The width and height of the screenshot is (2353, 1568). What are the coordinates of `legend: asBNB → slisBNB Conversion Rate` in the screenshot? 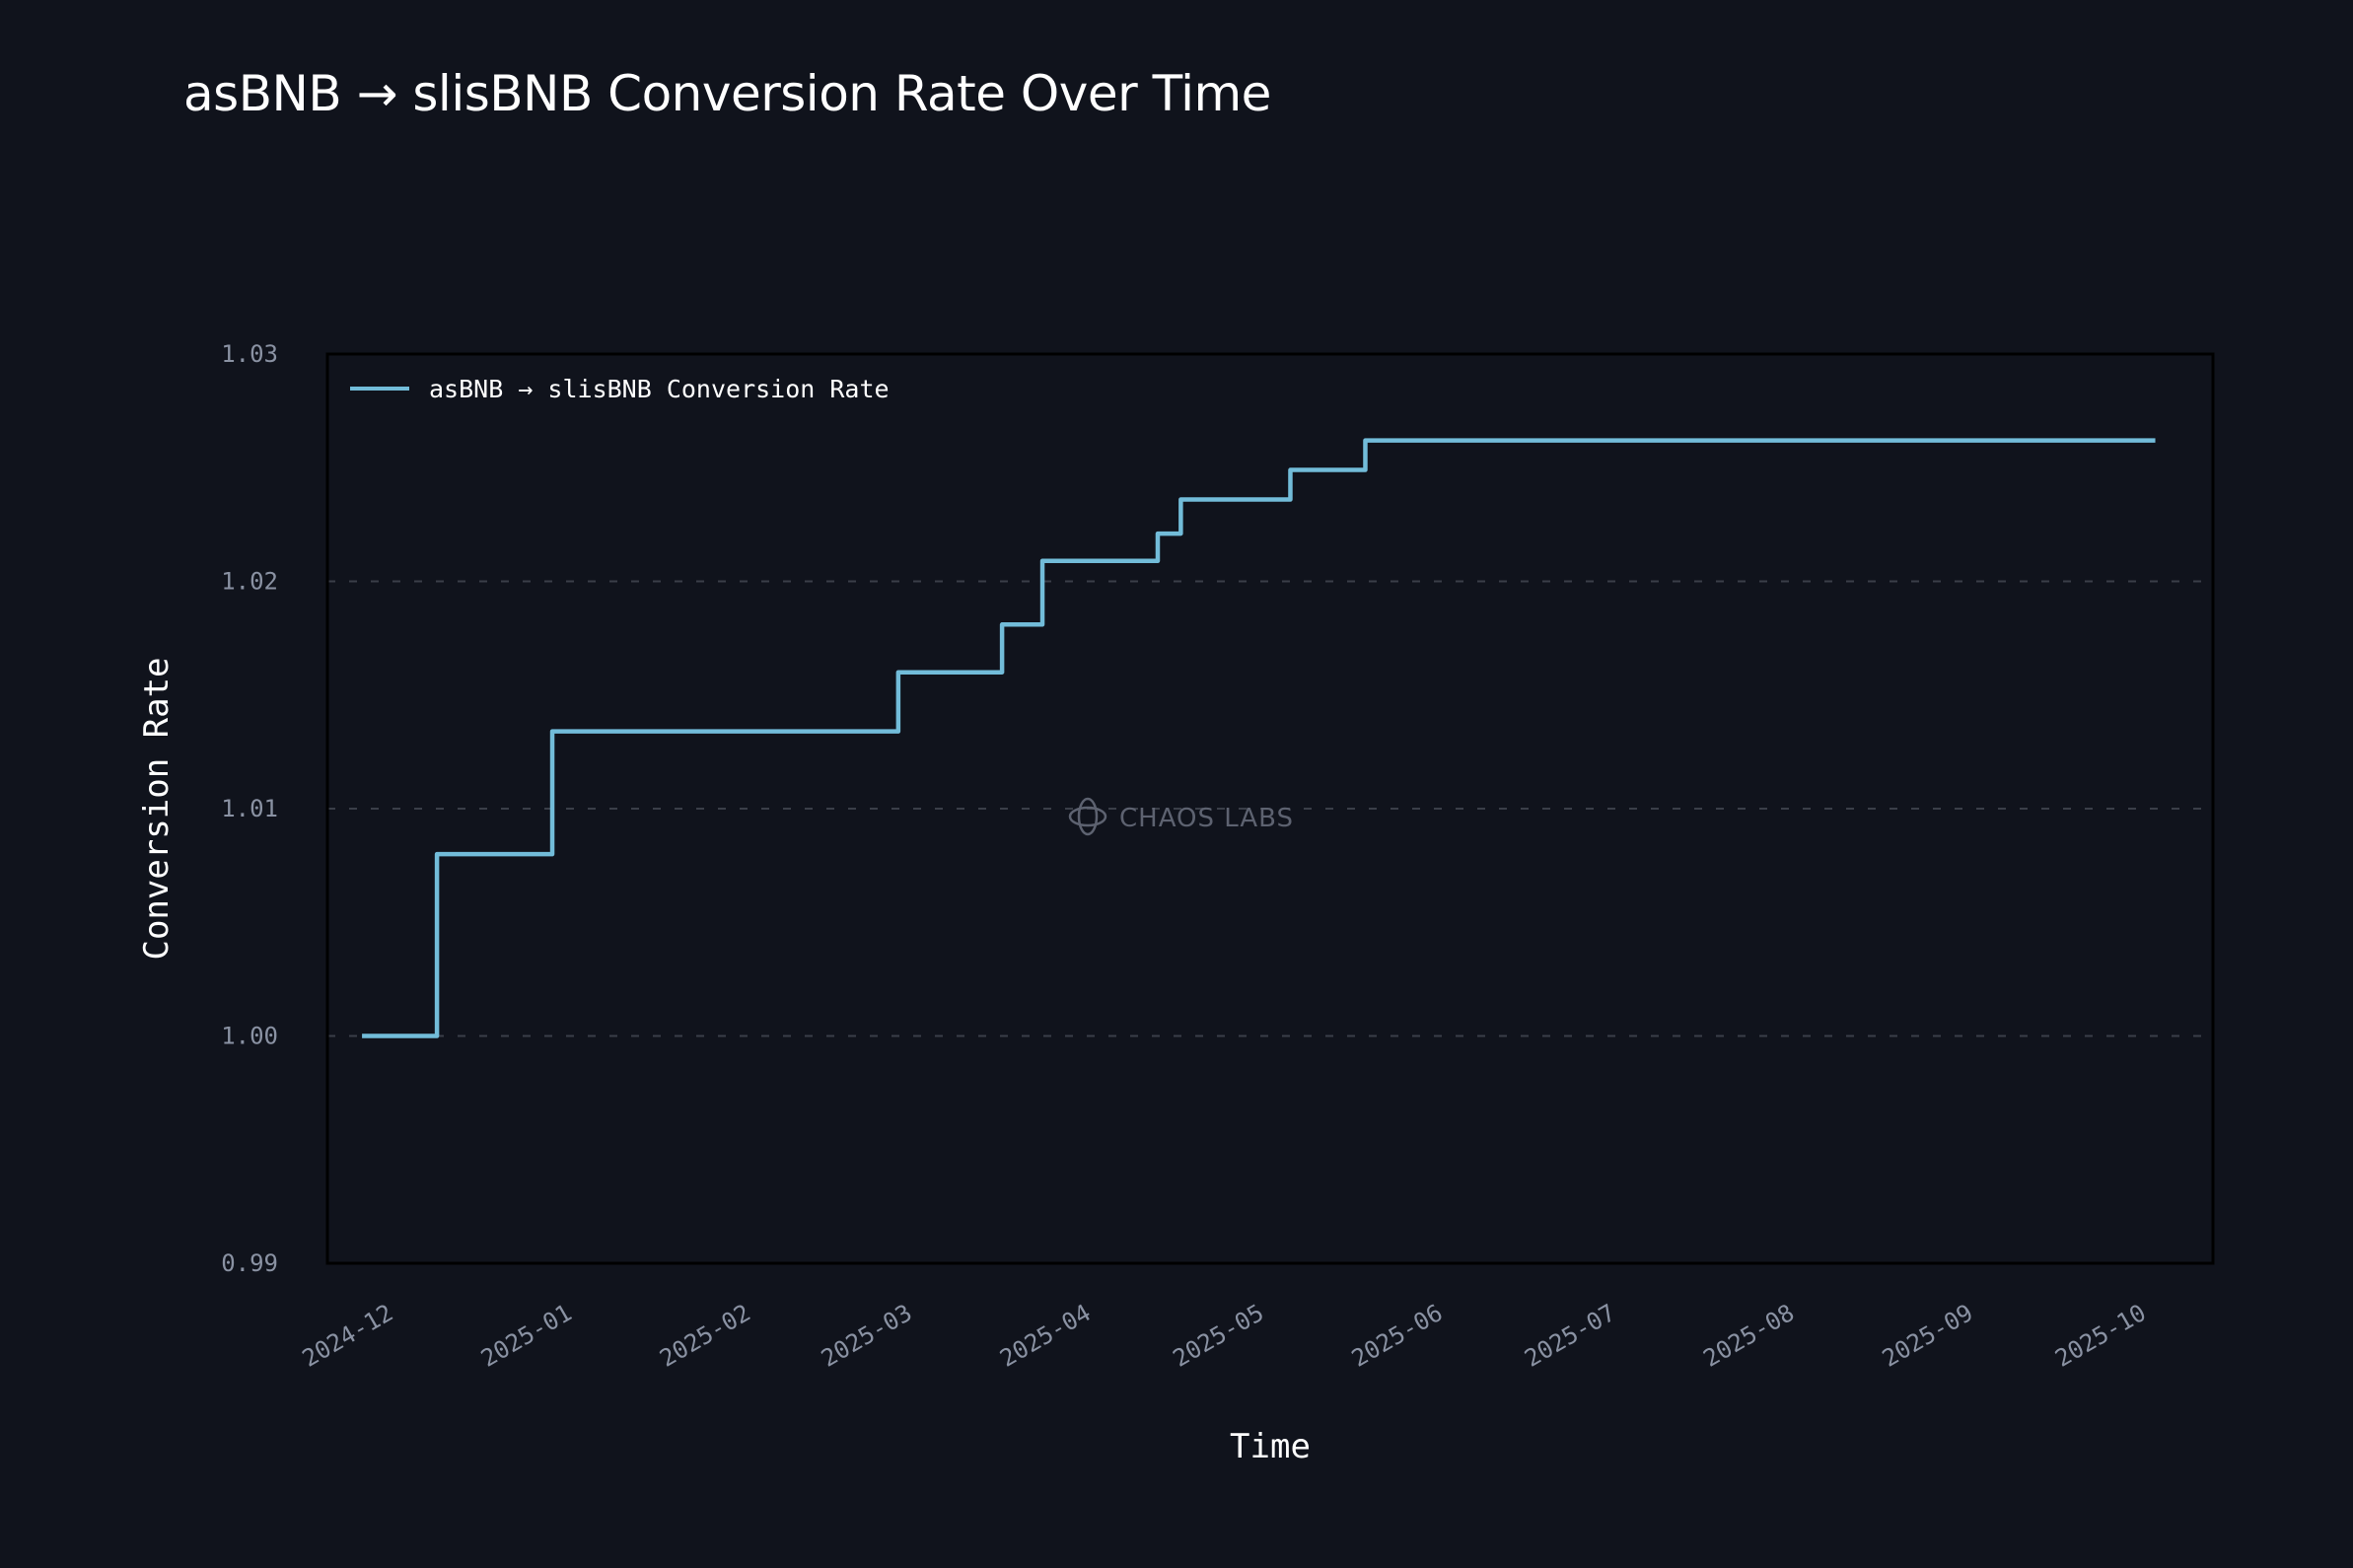 It's located at (620, 389).